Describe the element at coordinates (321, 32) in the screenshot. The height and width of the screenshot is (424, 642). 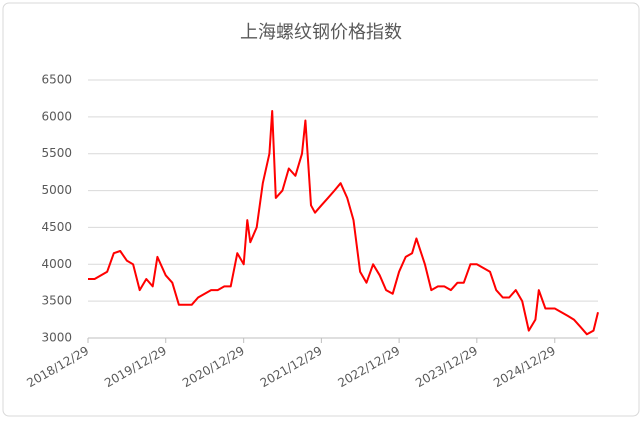
I see `chart-title: 上海螺纹钢价格指数` at that location.